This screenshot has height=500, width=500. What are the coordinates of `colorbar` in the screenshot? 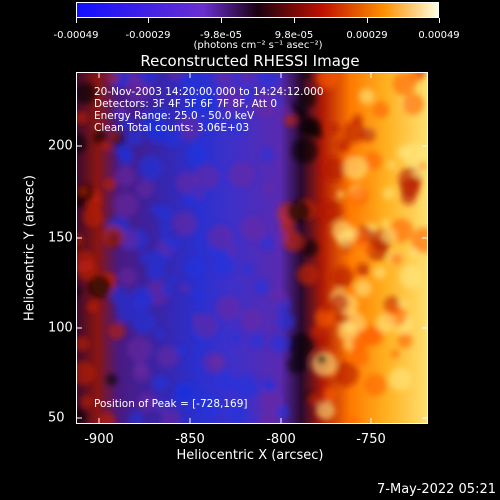 It's located at (257, 10).